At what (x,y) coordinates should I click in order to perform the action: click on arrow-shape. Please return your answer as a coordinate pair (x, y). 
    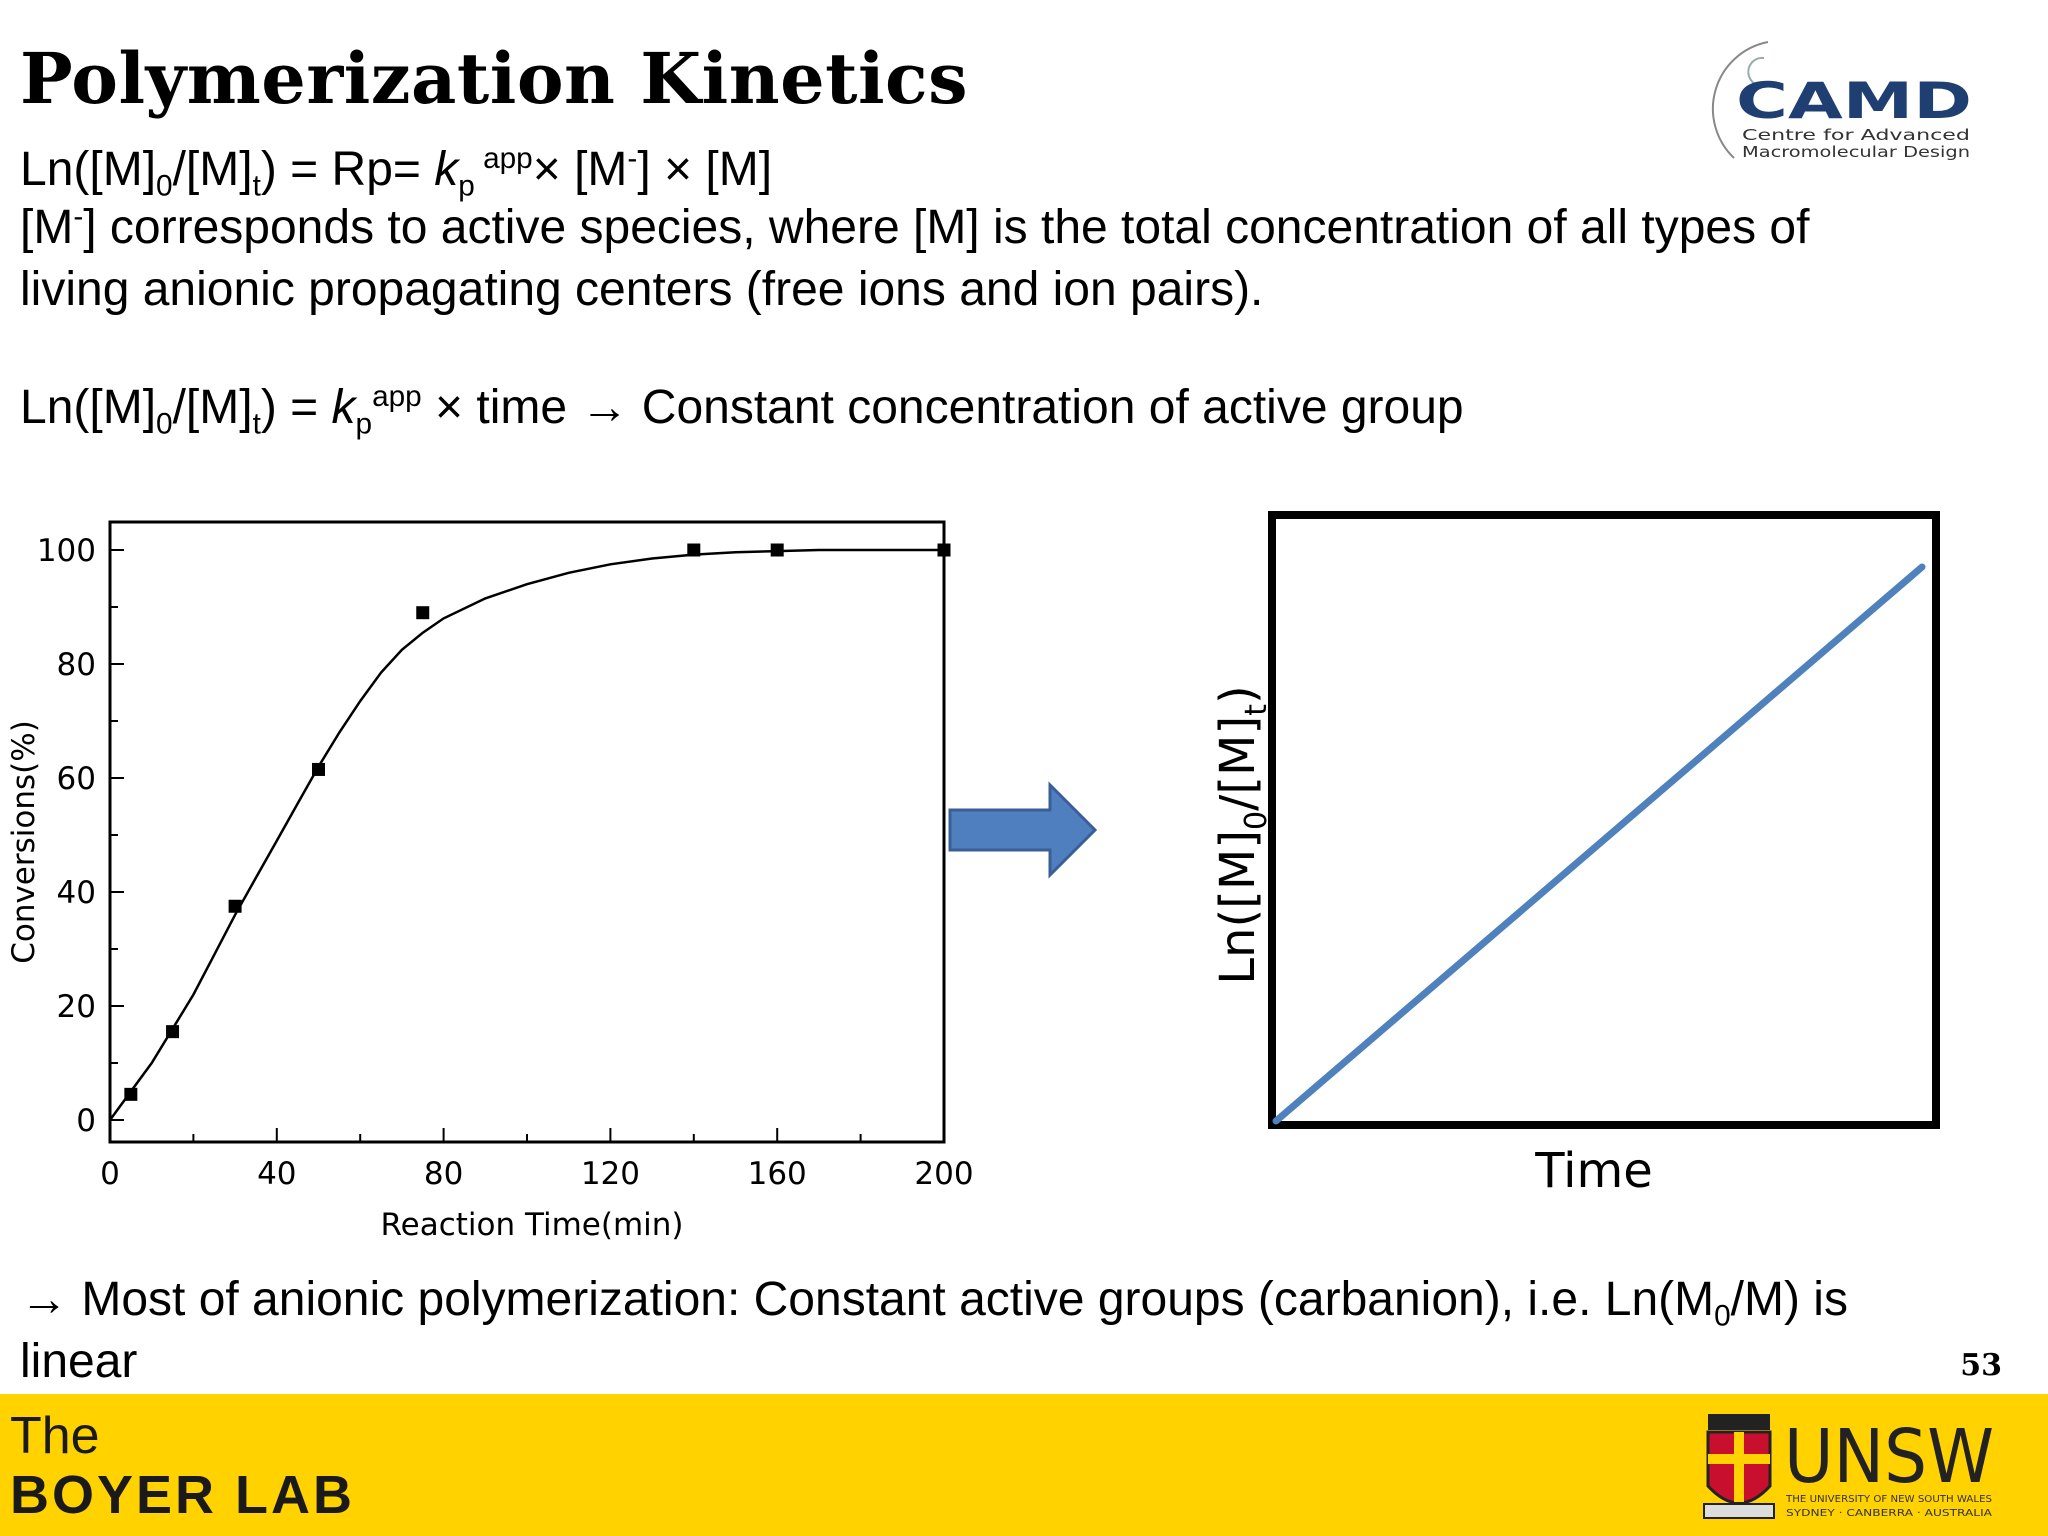
    Looking at the image, I should click on (1023, 830).